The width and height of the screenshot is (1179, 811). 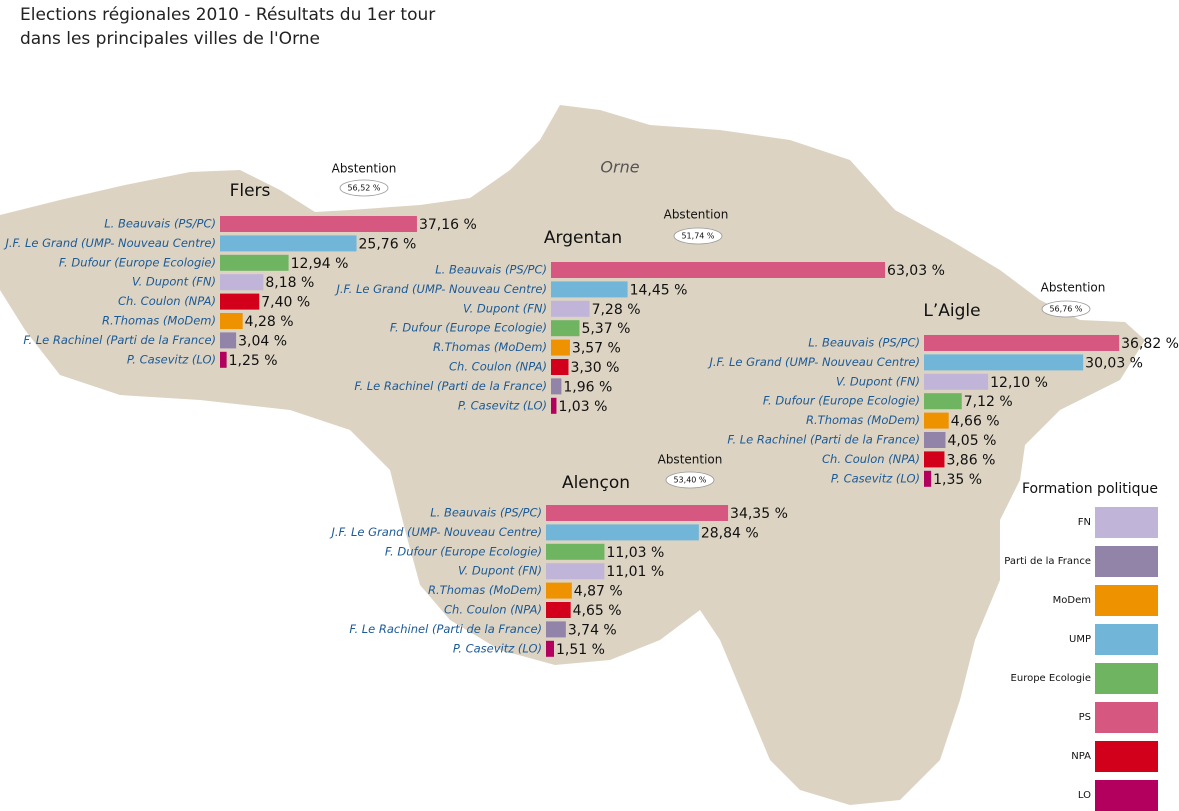 I want to click on value-label: 12,94 %, so click(x=320, y=264).